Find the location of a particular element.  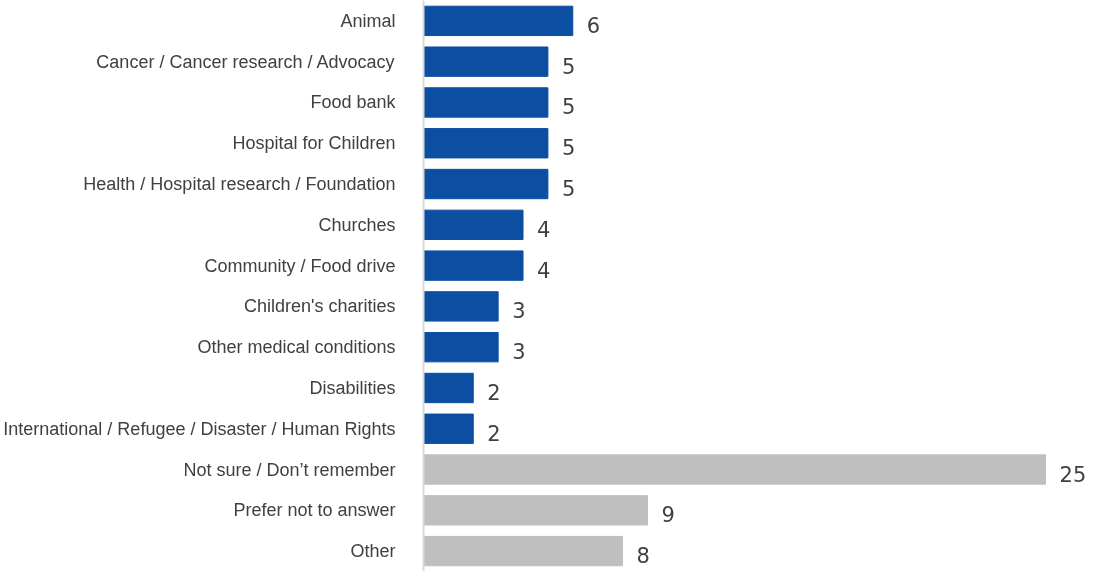

y-tick-label: Animal is located at coordinates (368, 20).